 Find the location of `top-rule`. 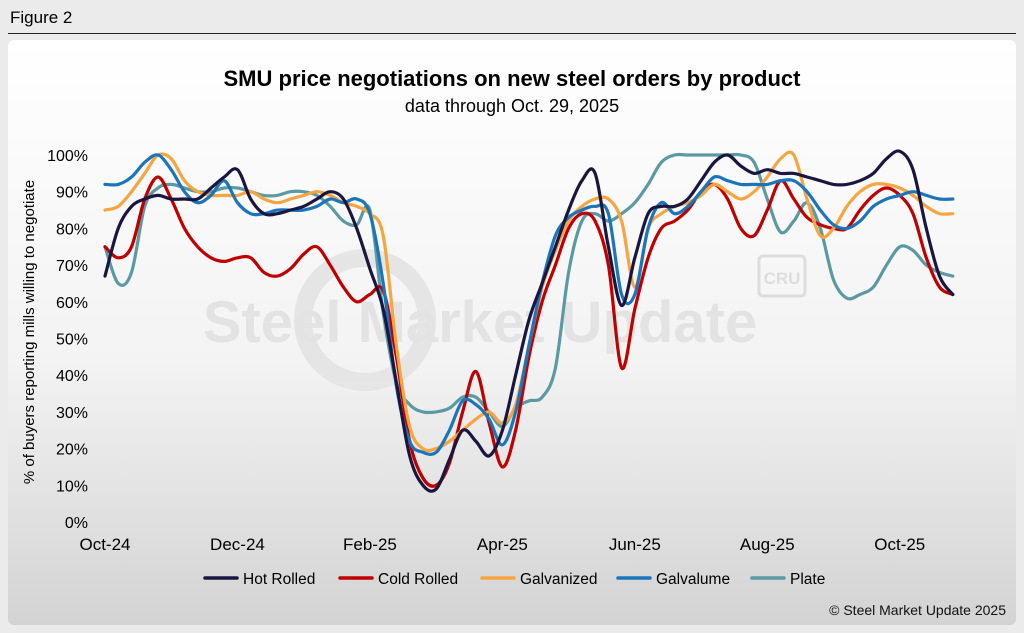

top-rule is located at coordinates (512, 33).